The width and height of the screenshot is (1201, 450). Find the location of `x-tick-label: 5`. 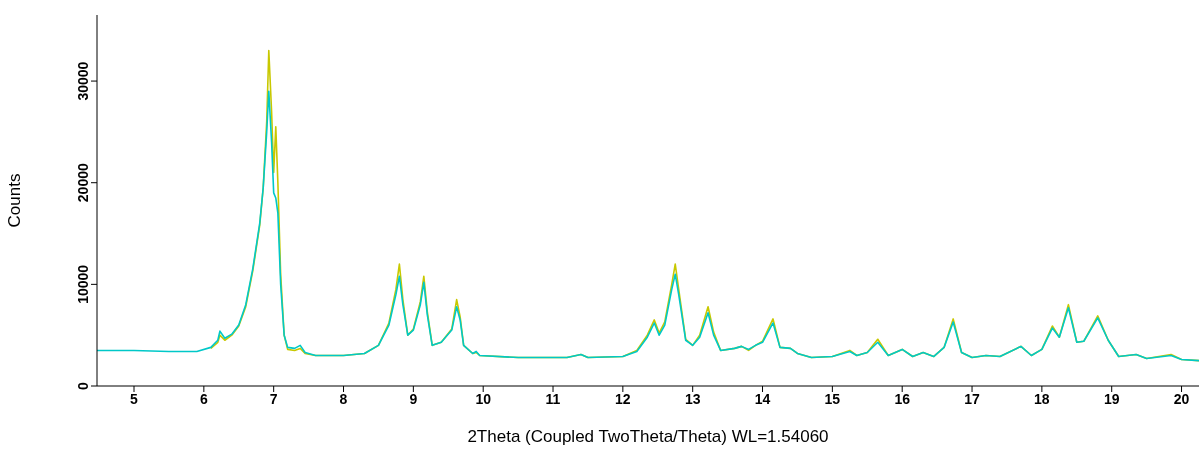

x-tick-label: 5 is located at coordinates (134, 398).